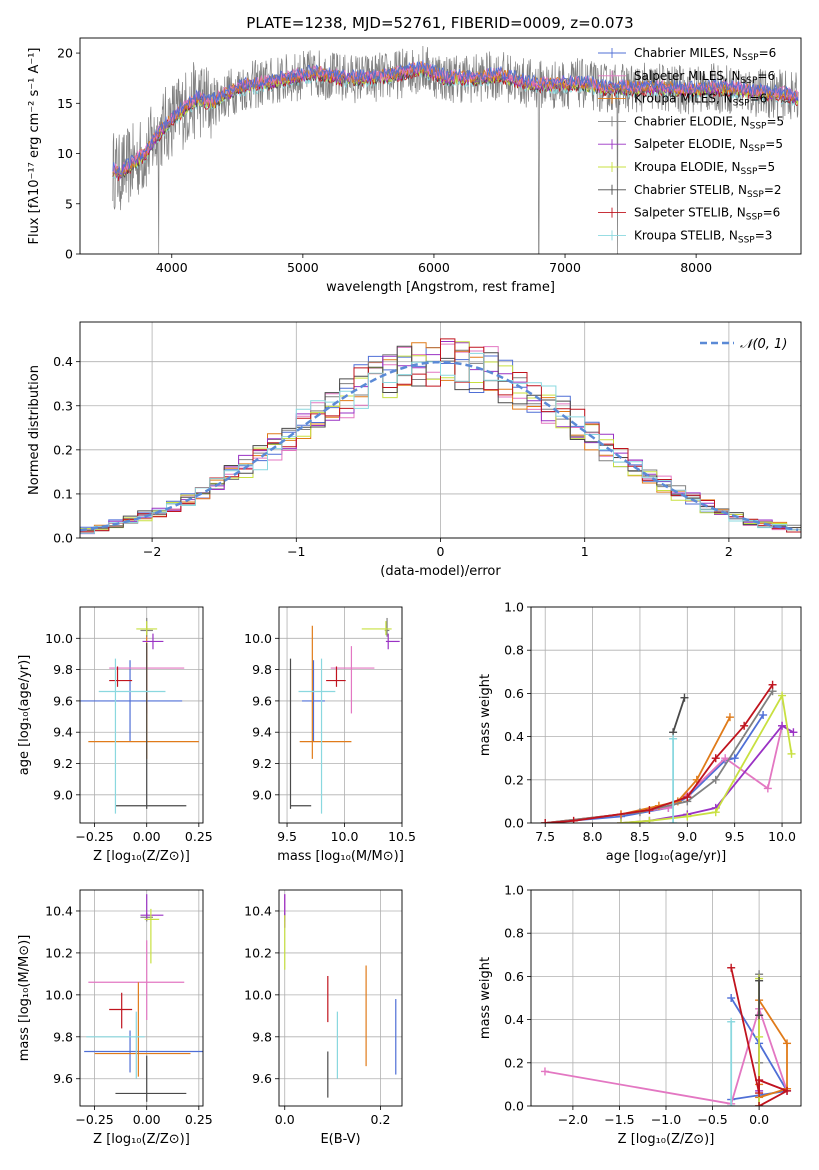 This screenshot has width=819, height=1170. Describe the element at coordinates (59, 952) in the screenshot. I see `y-tick-label: 10.2` at that location.